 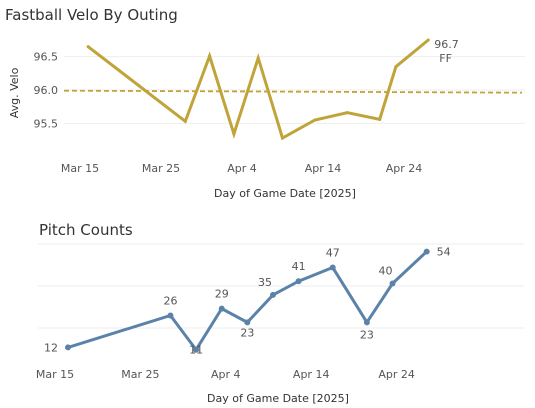 I want to click on pc-data-label: 35, so click(x=265, y=282).